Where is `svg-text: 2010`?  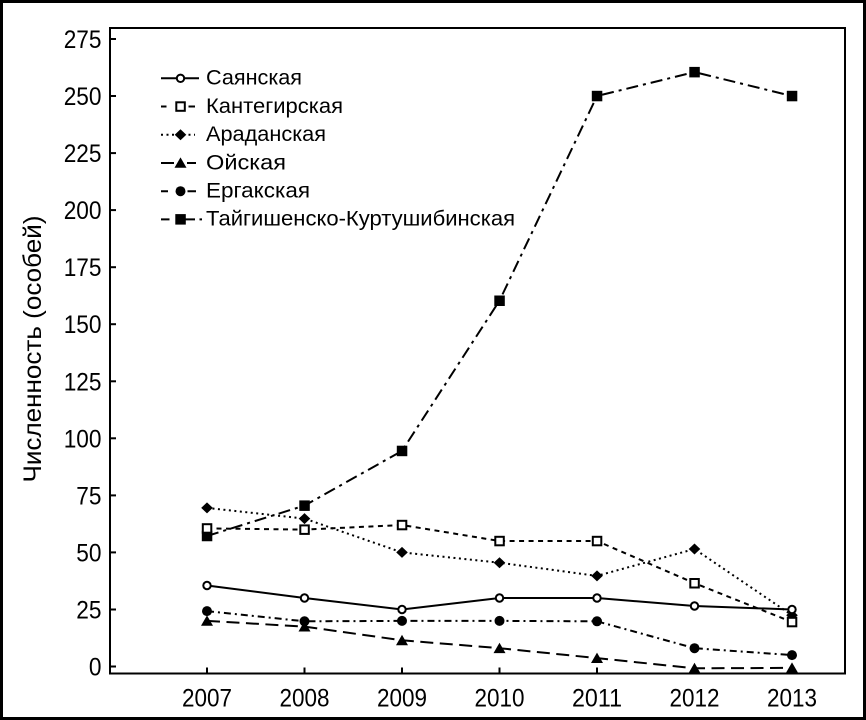
svg-text: 2010 is located at coordinates (500, 699).